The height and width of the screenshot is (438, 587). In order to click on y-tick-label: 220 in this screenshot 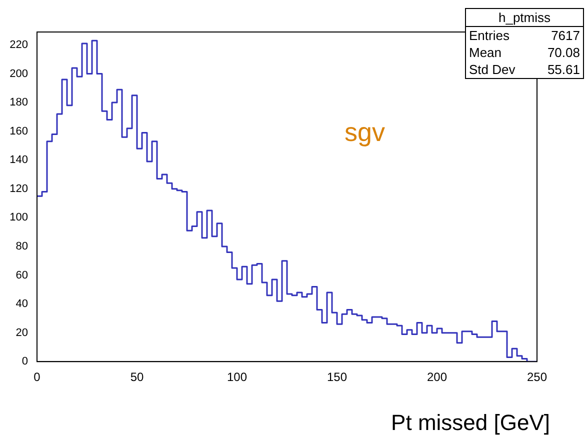, I will do `click(19, 44)`.